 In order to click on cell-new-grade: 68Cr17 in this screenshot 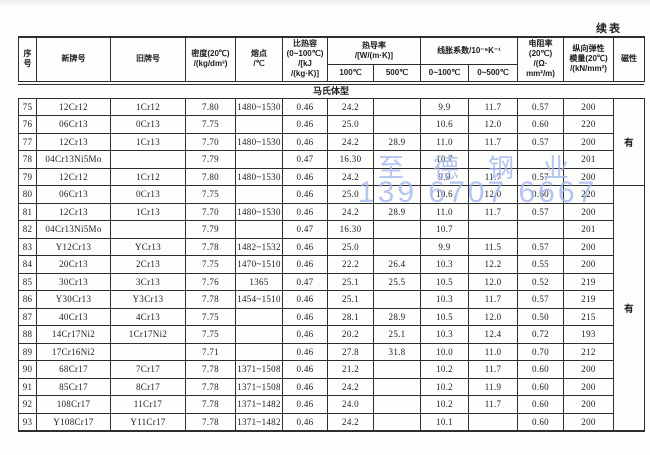, I will do `click(73, 369)`.